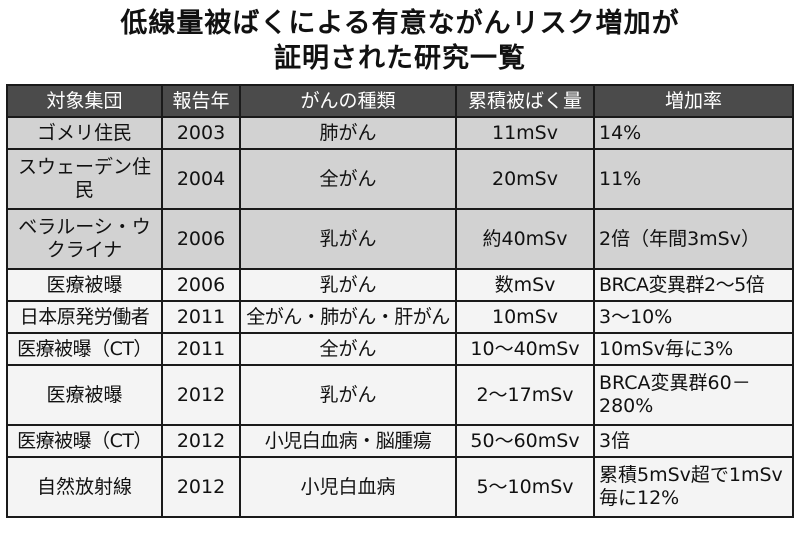 This screenshot has height=546, width=800. I want to click on cell-dose: 10mSv, so click(525, 317).